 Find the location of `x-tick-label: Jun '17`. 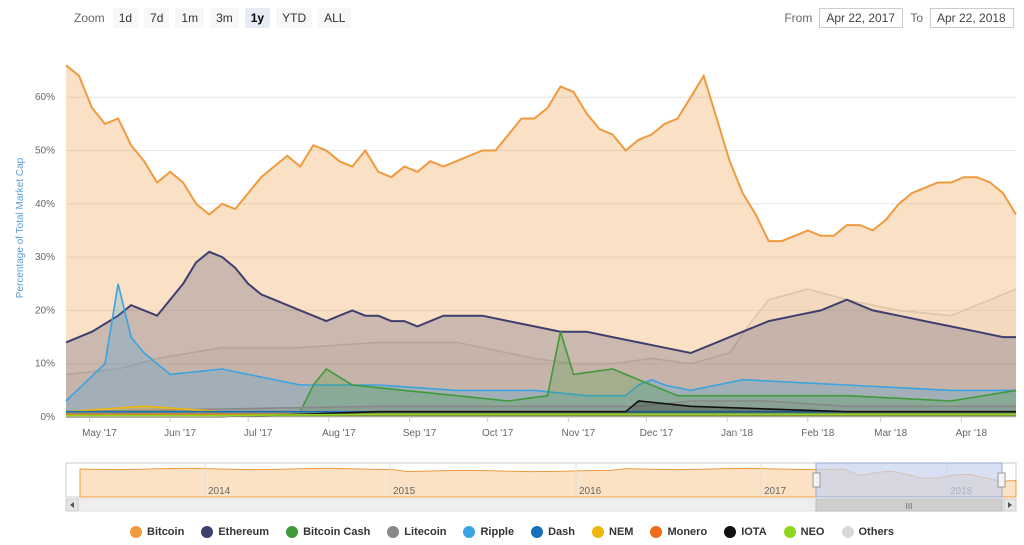

x-tick-label: Jun '17 is located at coordinates (180, 433).